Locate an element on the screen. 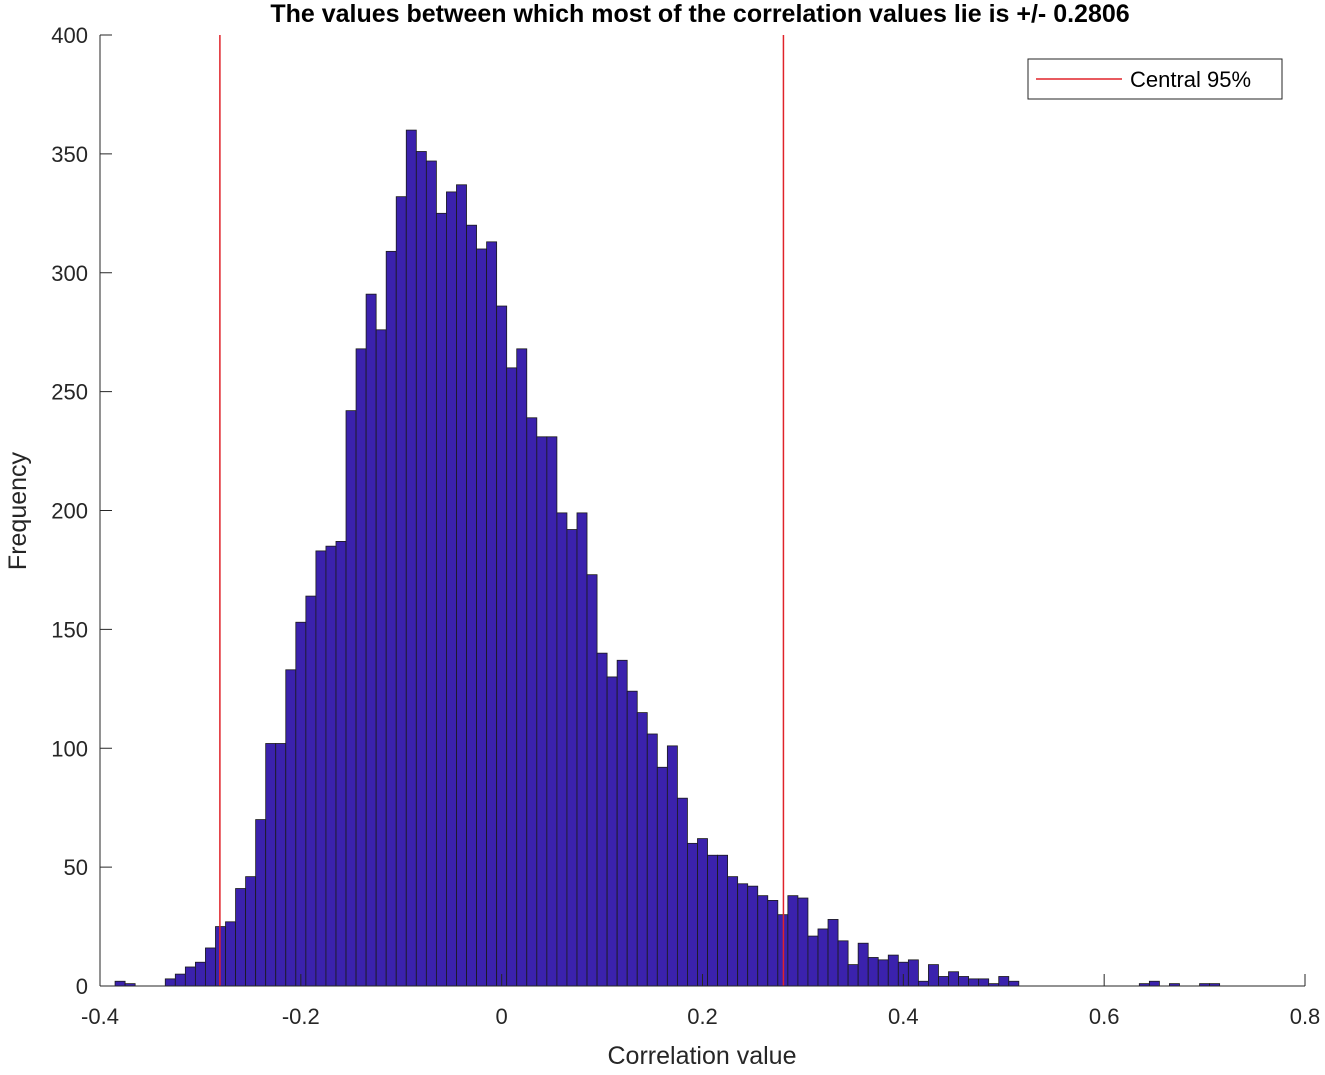 The width and height of the screenshot is (1325, 1075). x-axis-label: Correlation value is located at coordinates (702, 1056).